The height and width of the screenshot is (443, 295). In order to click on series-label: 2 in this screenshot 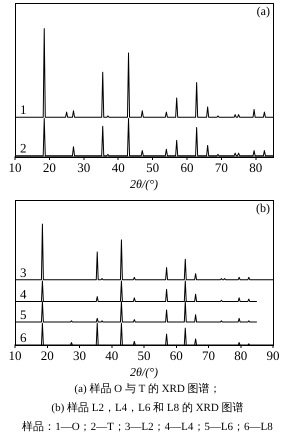, I will do `click(23, 148)`.